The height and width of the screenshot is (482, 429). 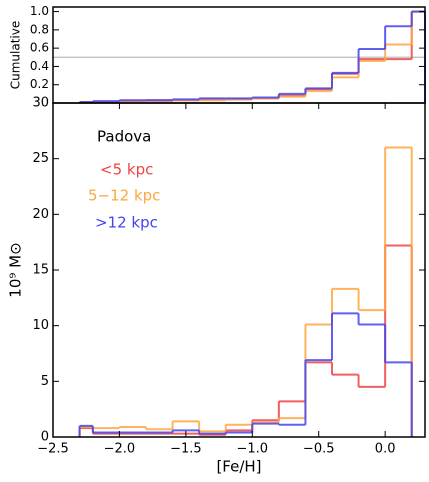 What do you see at coordinates (252, 449) in the screenshot?
I see `x-tick-label: −1.0` at bounding box center [252, 449].